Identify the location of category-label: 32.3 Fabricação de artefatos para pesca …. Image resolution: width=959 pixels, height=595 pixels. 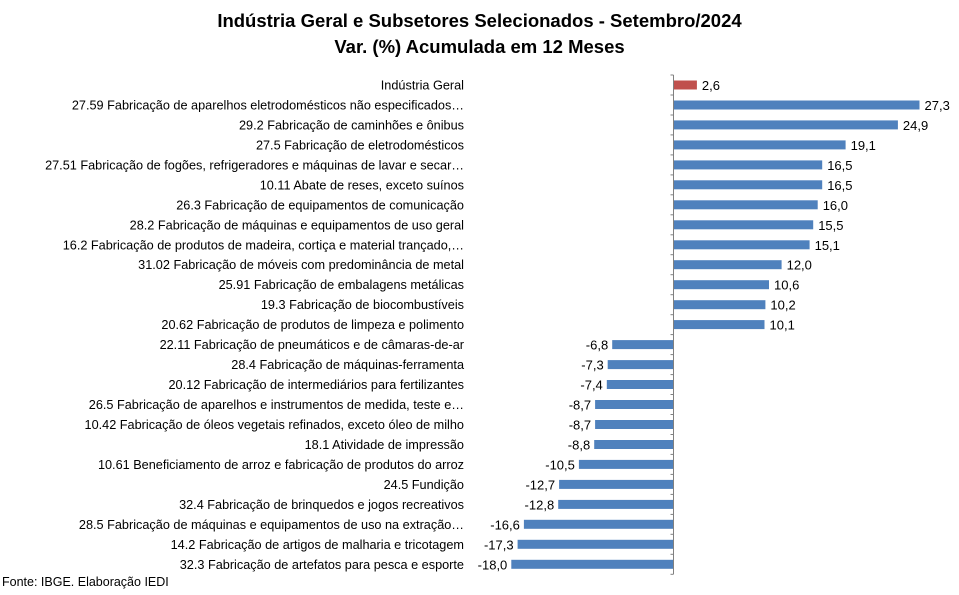
(322, 565).